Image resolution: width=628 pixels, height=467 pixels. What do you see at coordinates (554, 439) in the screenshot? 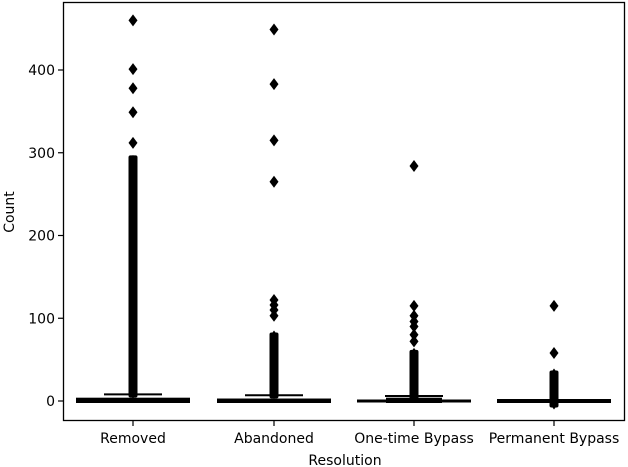
I see `x-tick-label: Permanent Bypass` at bounding box center [554, 439].